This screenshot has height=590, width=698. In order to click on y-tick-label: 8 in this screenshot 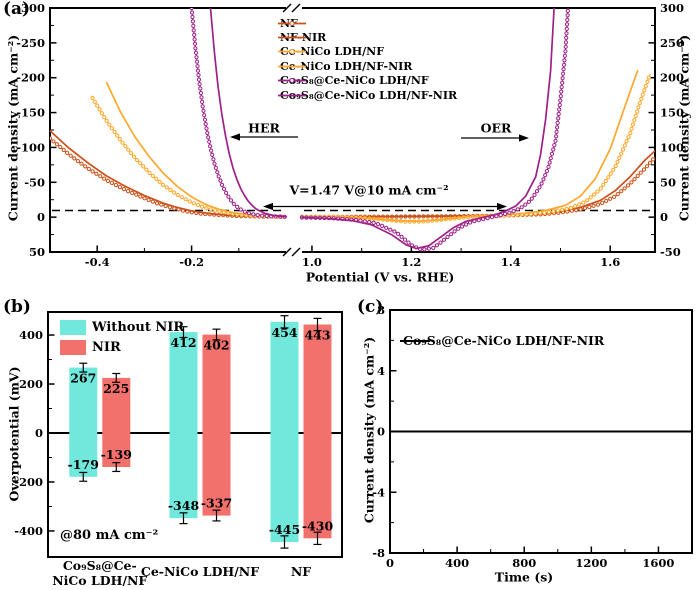, I will do `click(381, 310)`.